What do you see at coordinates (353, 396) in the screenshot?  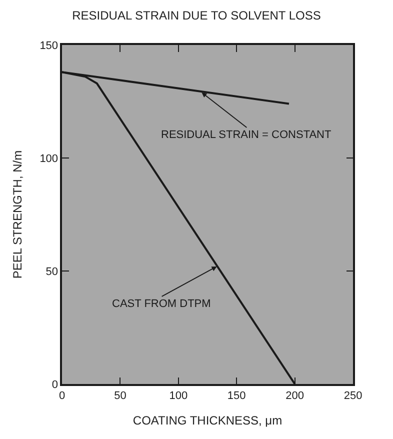 I see `x-tick-label: 250` at bounding box center [353, 396].